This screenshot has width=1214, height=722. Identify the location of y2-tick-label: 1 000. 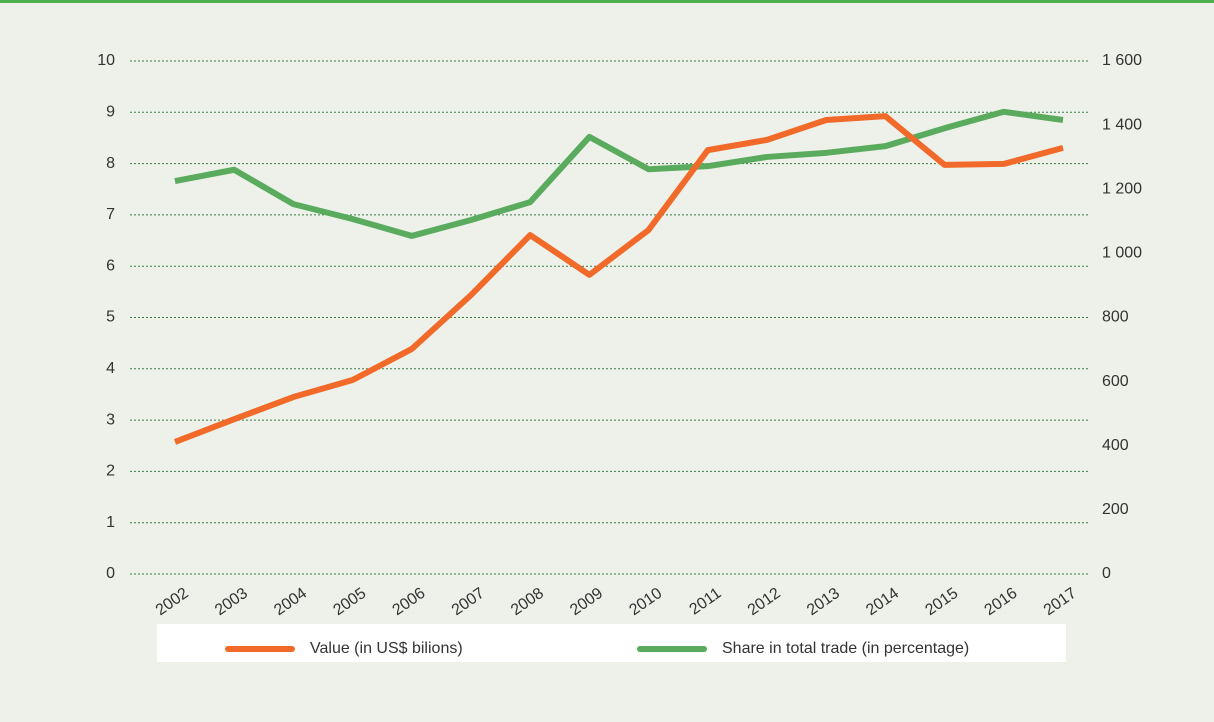
(1122, 253).